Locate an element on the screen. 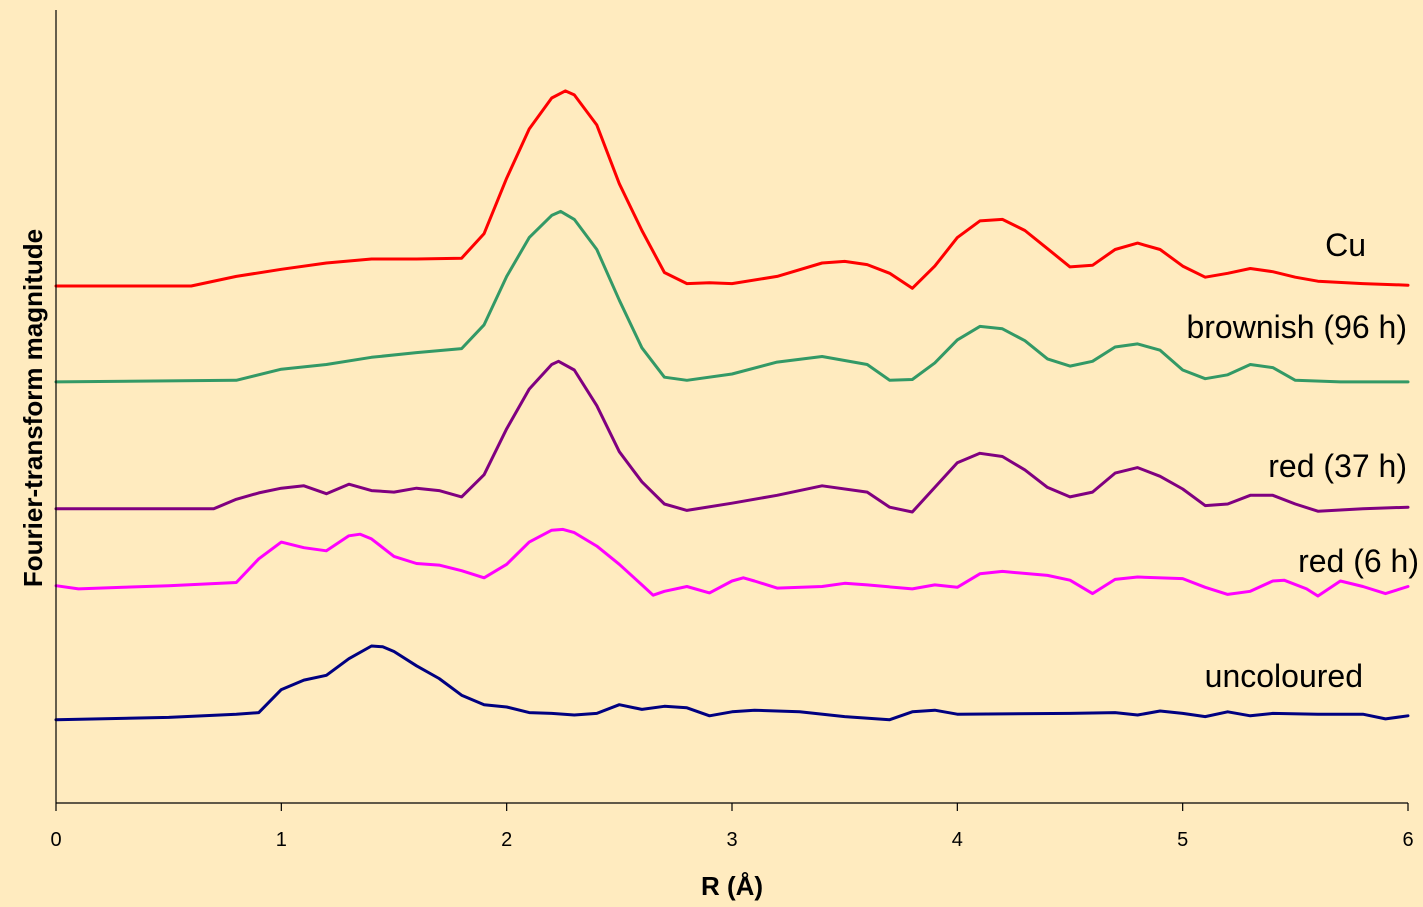 The width and height of the screenshot is (1423, 907). series-line-red-6-h is located at coordinates (732, 562).